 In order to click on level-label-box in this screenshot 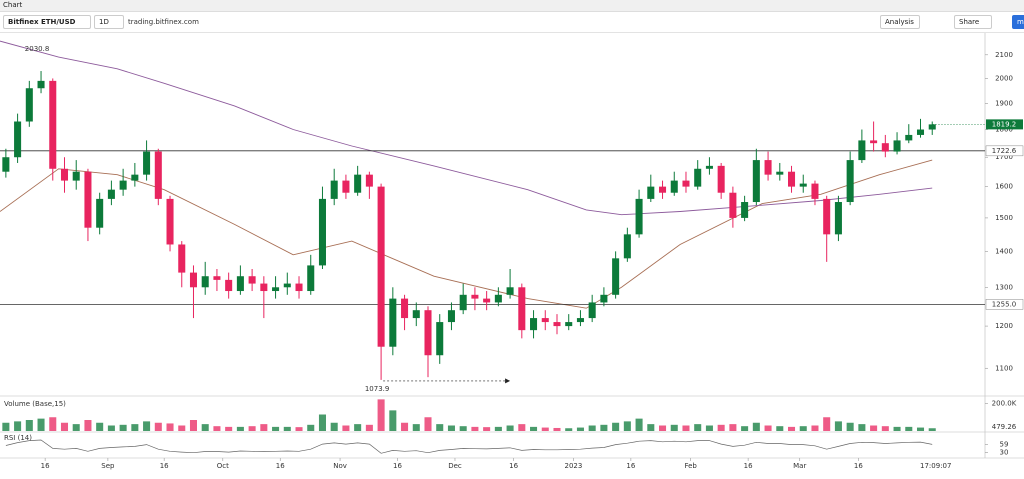, I will do `click(1004, 151)`.